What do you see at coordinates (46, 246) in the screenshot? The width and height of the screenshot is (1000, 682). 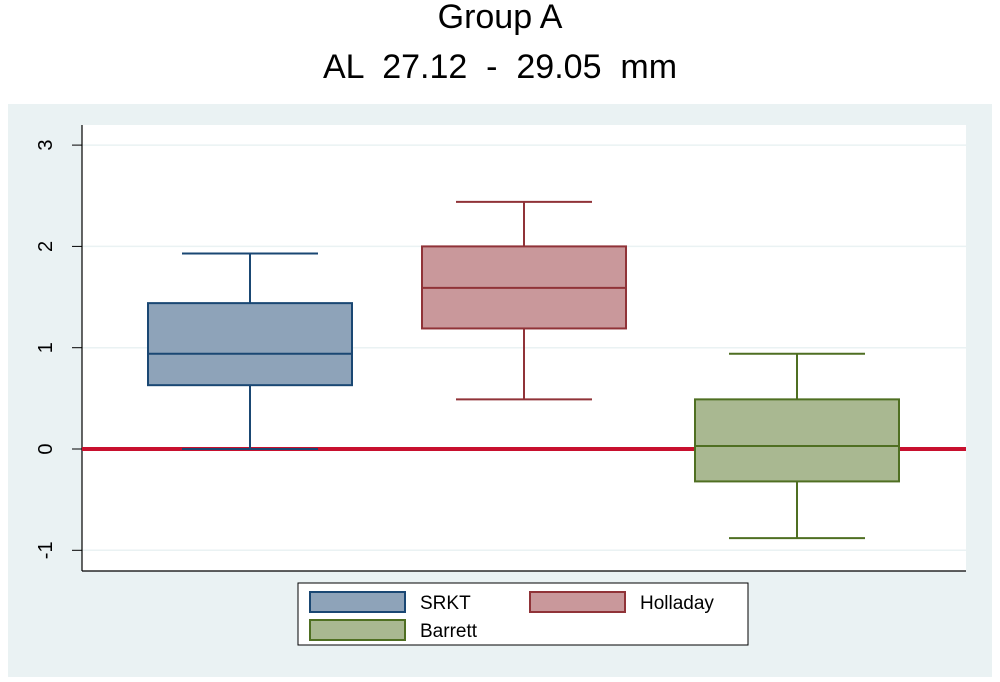 I see `y-tick-label: 2` at bounding box center [46, 246].